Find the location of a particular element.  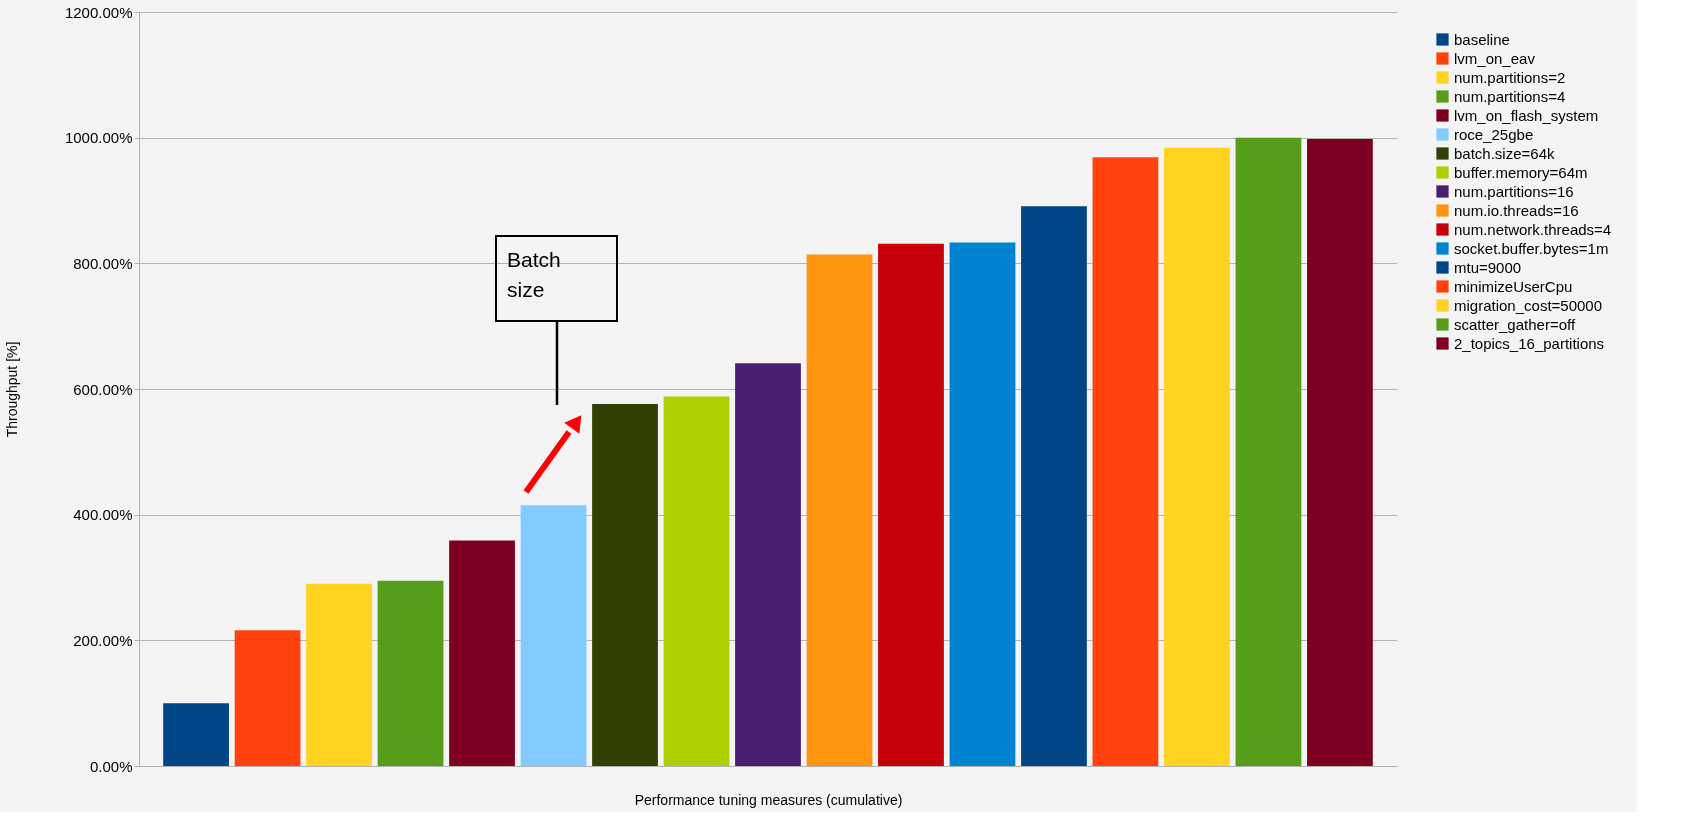

y-tick-label: 0.00% is located at coordinates (111, 766).